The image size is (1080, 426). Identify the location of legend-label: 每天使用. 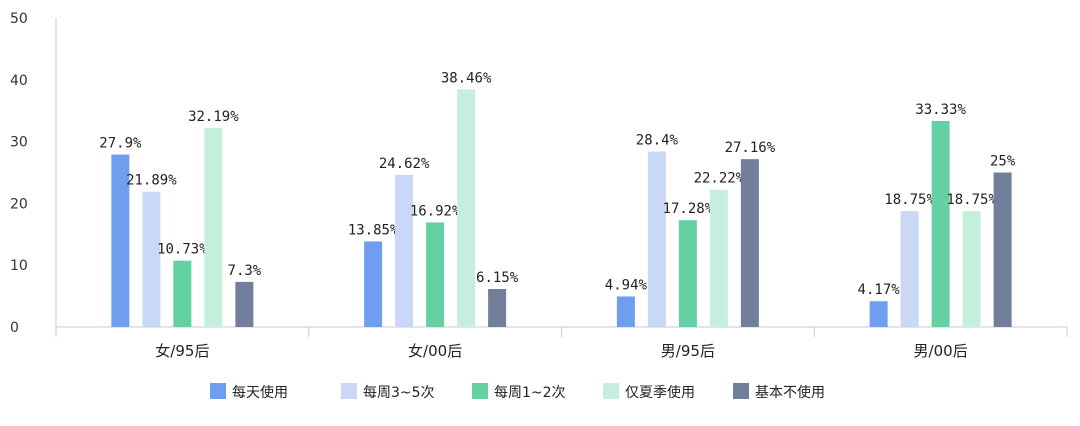
(260, 392).